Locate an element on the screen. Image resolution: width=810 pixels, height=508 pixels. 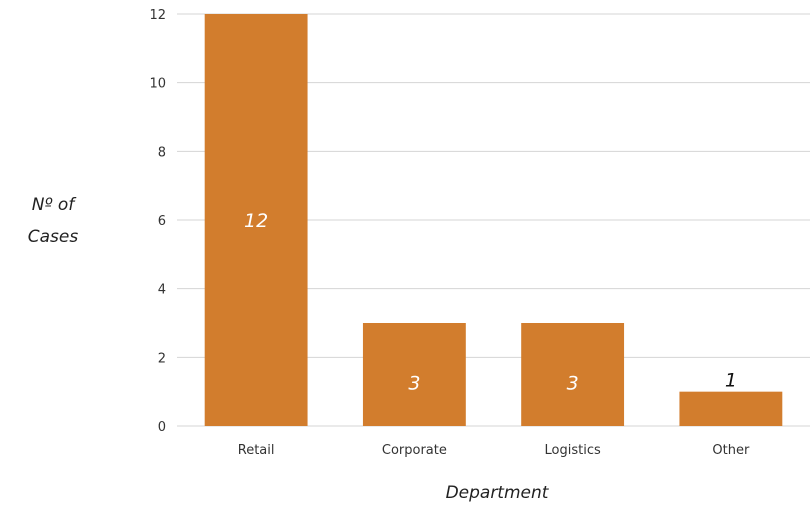
x-category-label-retail: Retail is located at coordinates (256, 450).